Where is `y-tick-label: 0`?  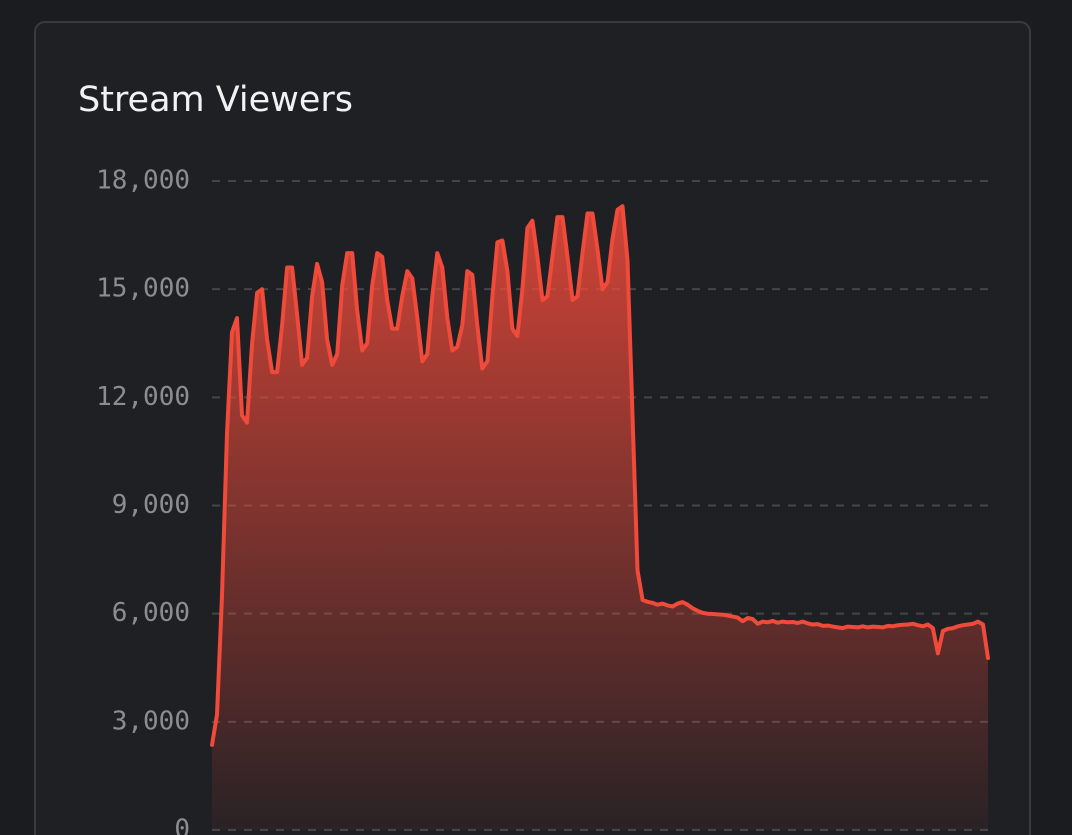 y-tick-label: 0 is located at coordinates (182, 825).